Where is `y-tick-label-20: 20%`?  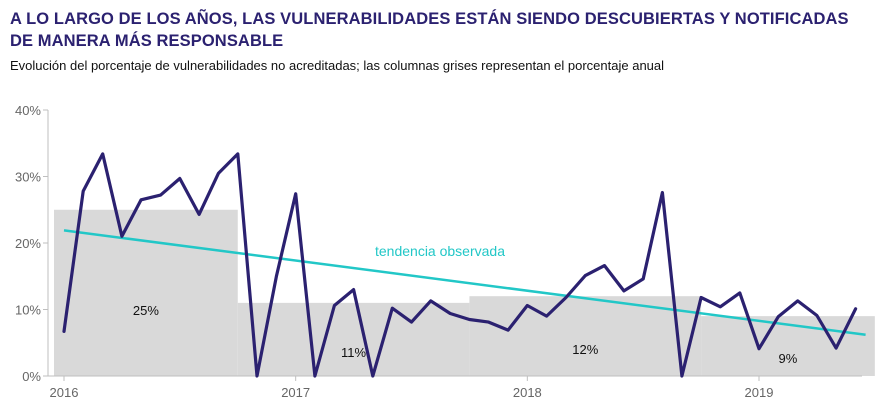
y-tick-label-20: 20% is located at coordinates (28, 243).